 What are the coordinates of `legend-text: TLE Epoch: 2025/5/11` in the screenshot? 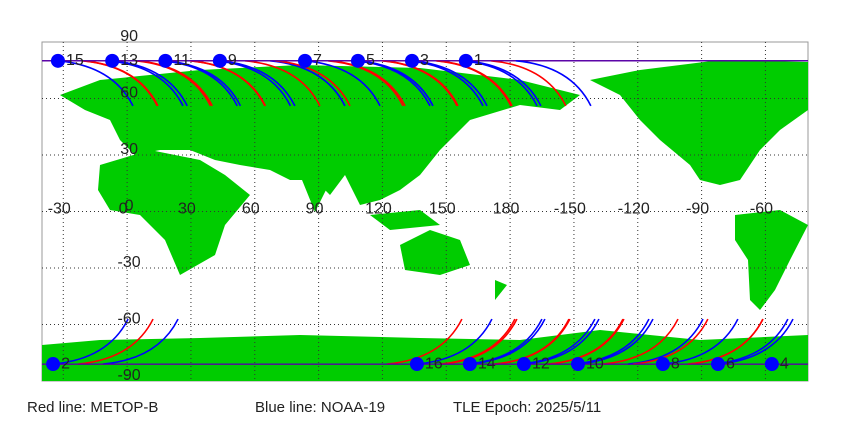 It's located at (527, 407).